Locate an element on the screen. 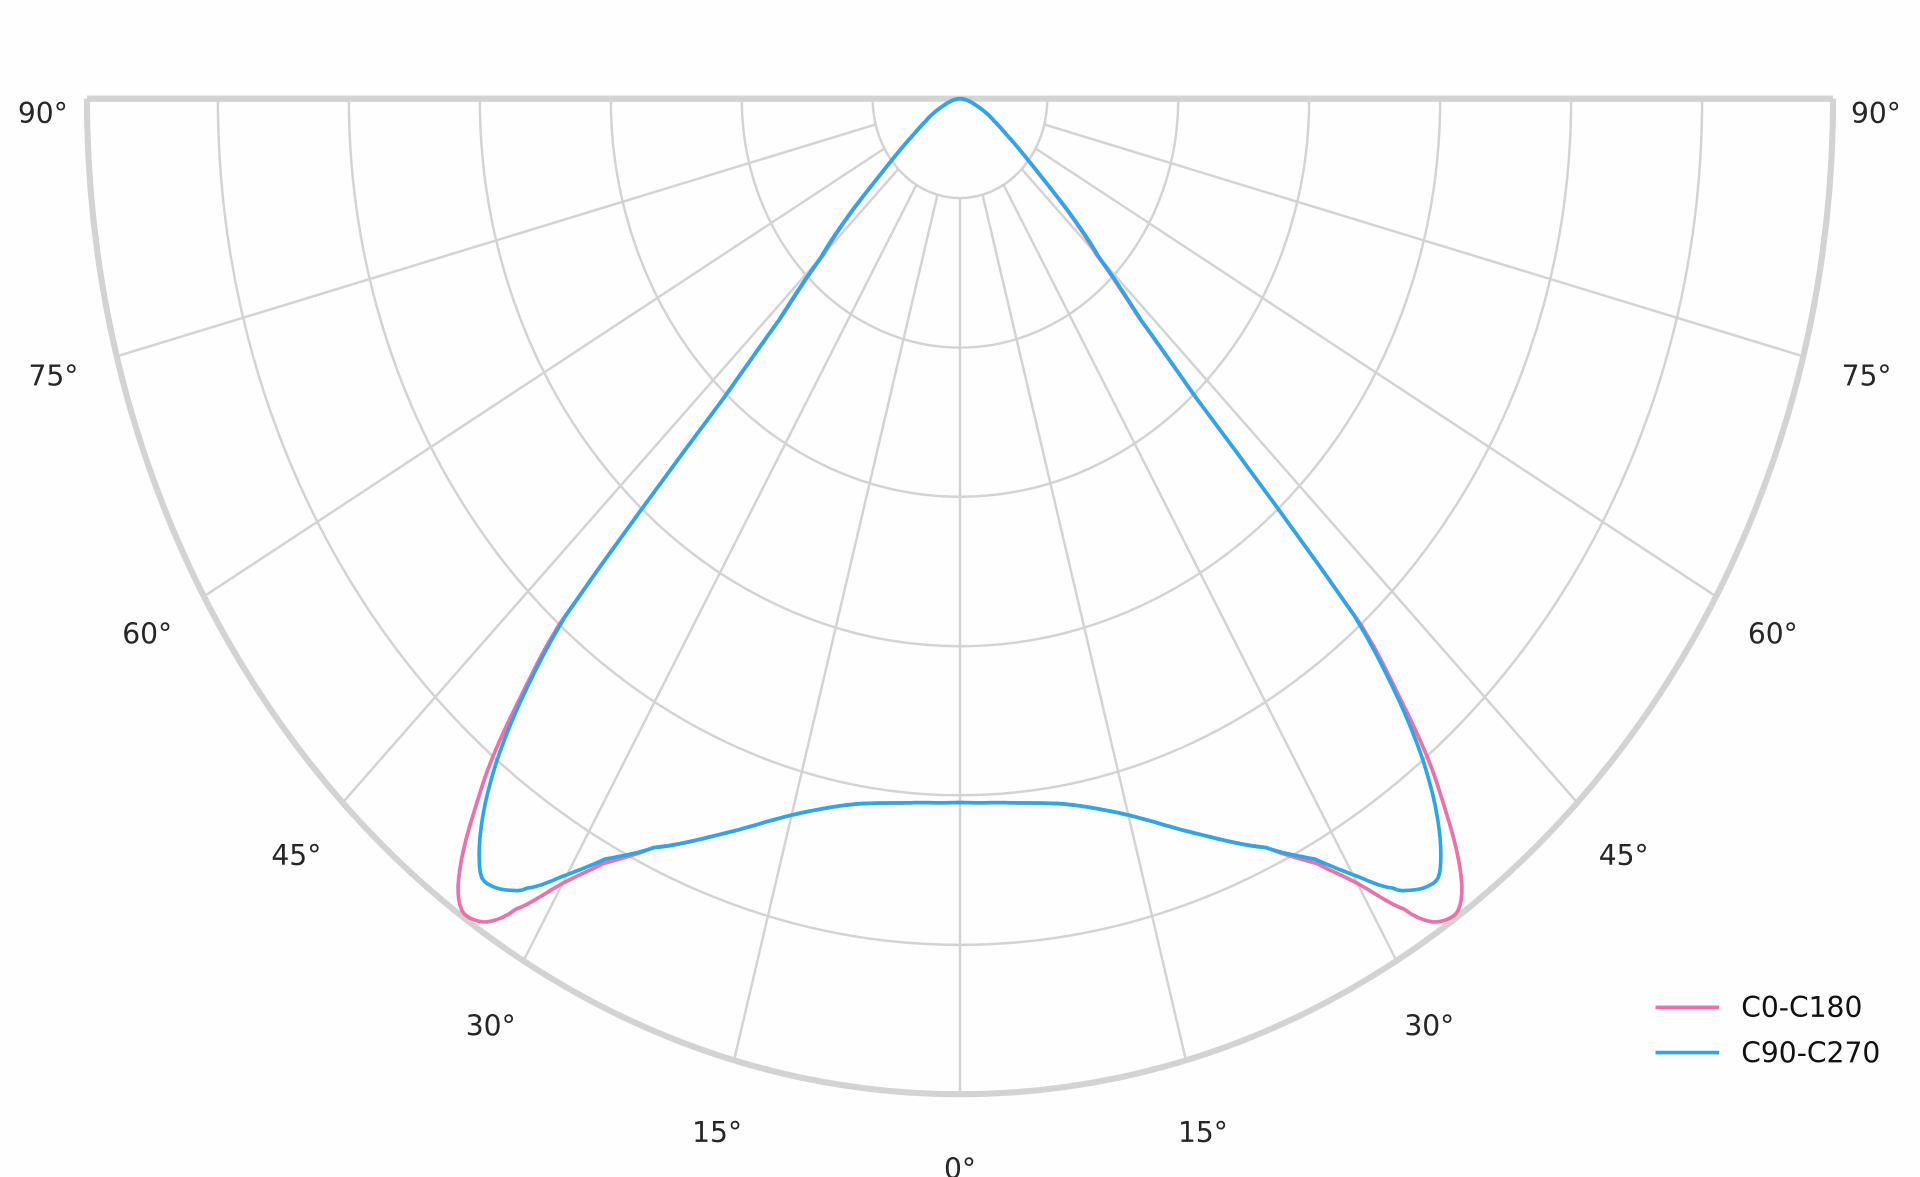 This screenshot has height=1177, width=1920. legend: C0-C180 C90-C270 is located at coordinates (1767, 1030).